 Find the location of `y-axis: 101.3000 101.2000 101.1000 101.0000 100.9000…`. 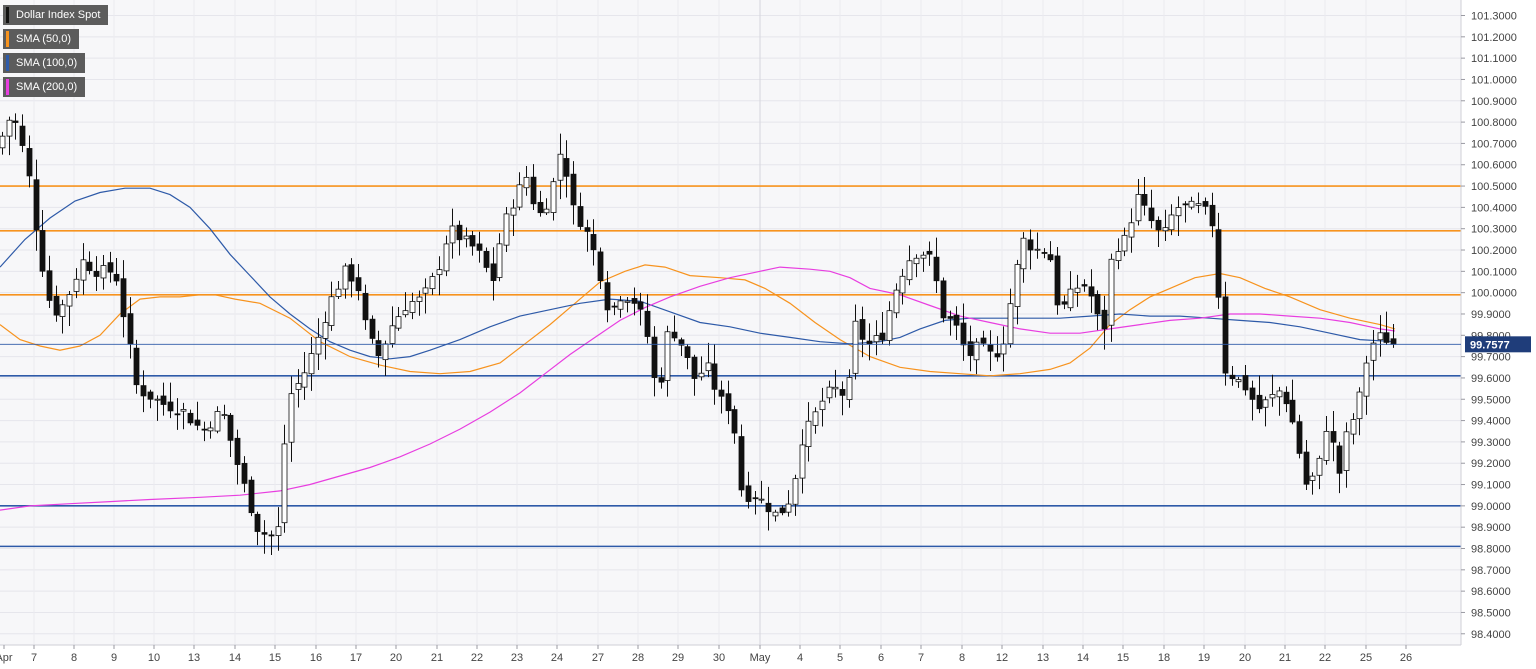

y-axis: 101.3000 101.2000 101.1000 101.0000 100.9000… is located at coordinates (1489, 326).